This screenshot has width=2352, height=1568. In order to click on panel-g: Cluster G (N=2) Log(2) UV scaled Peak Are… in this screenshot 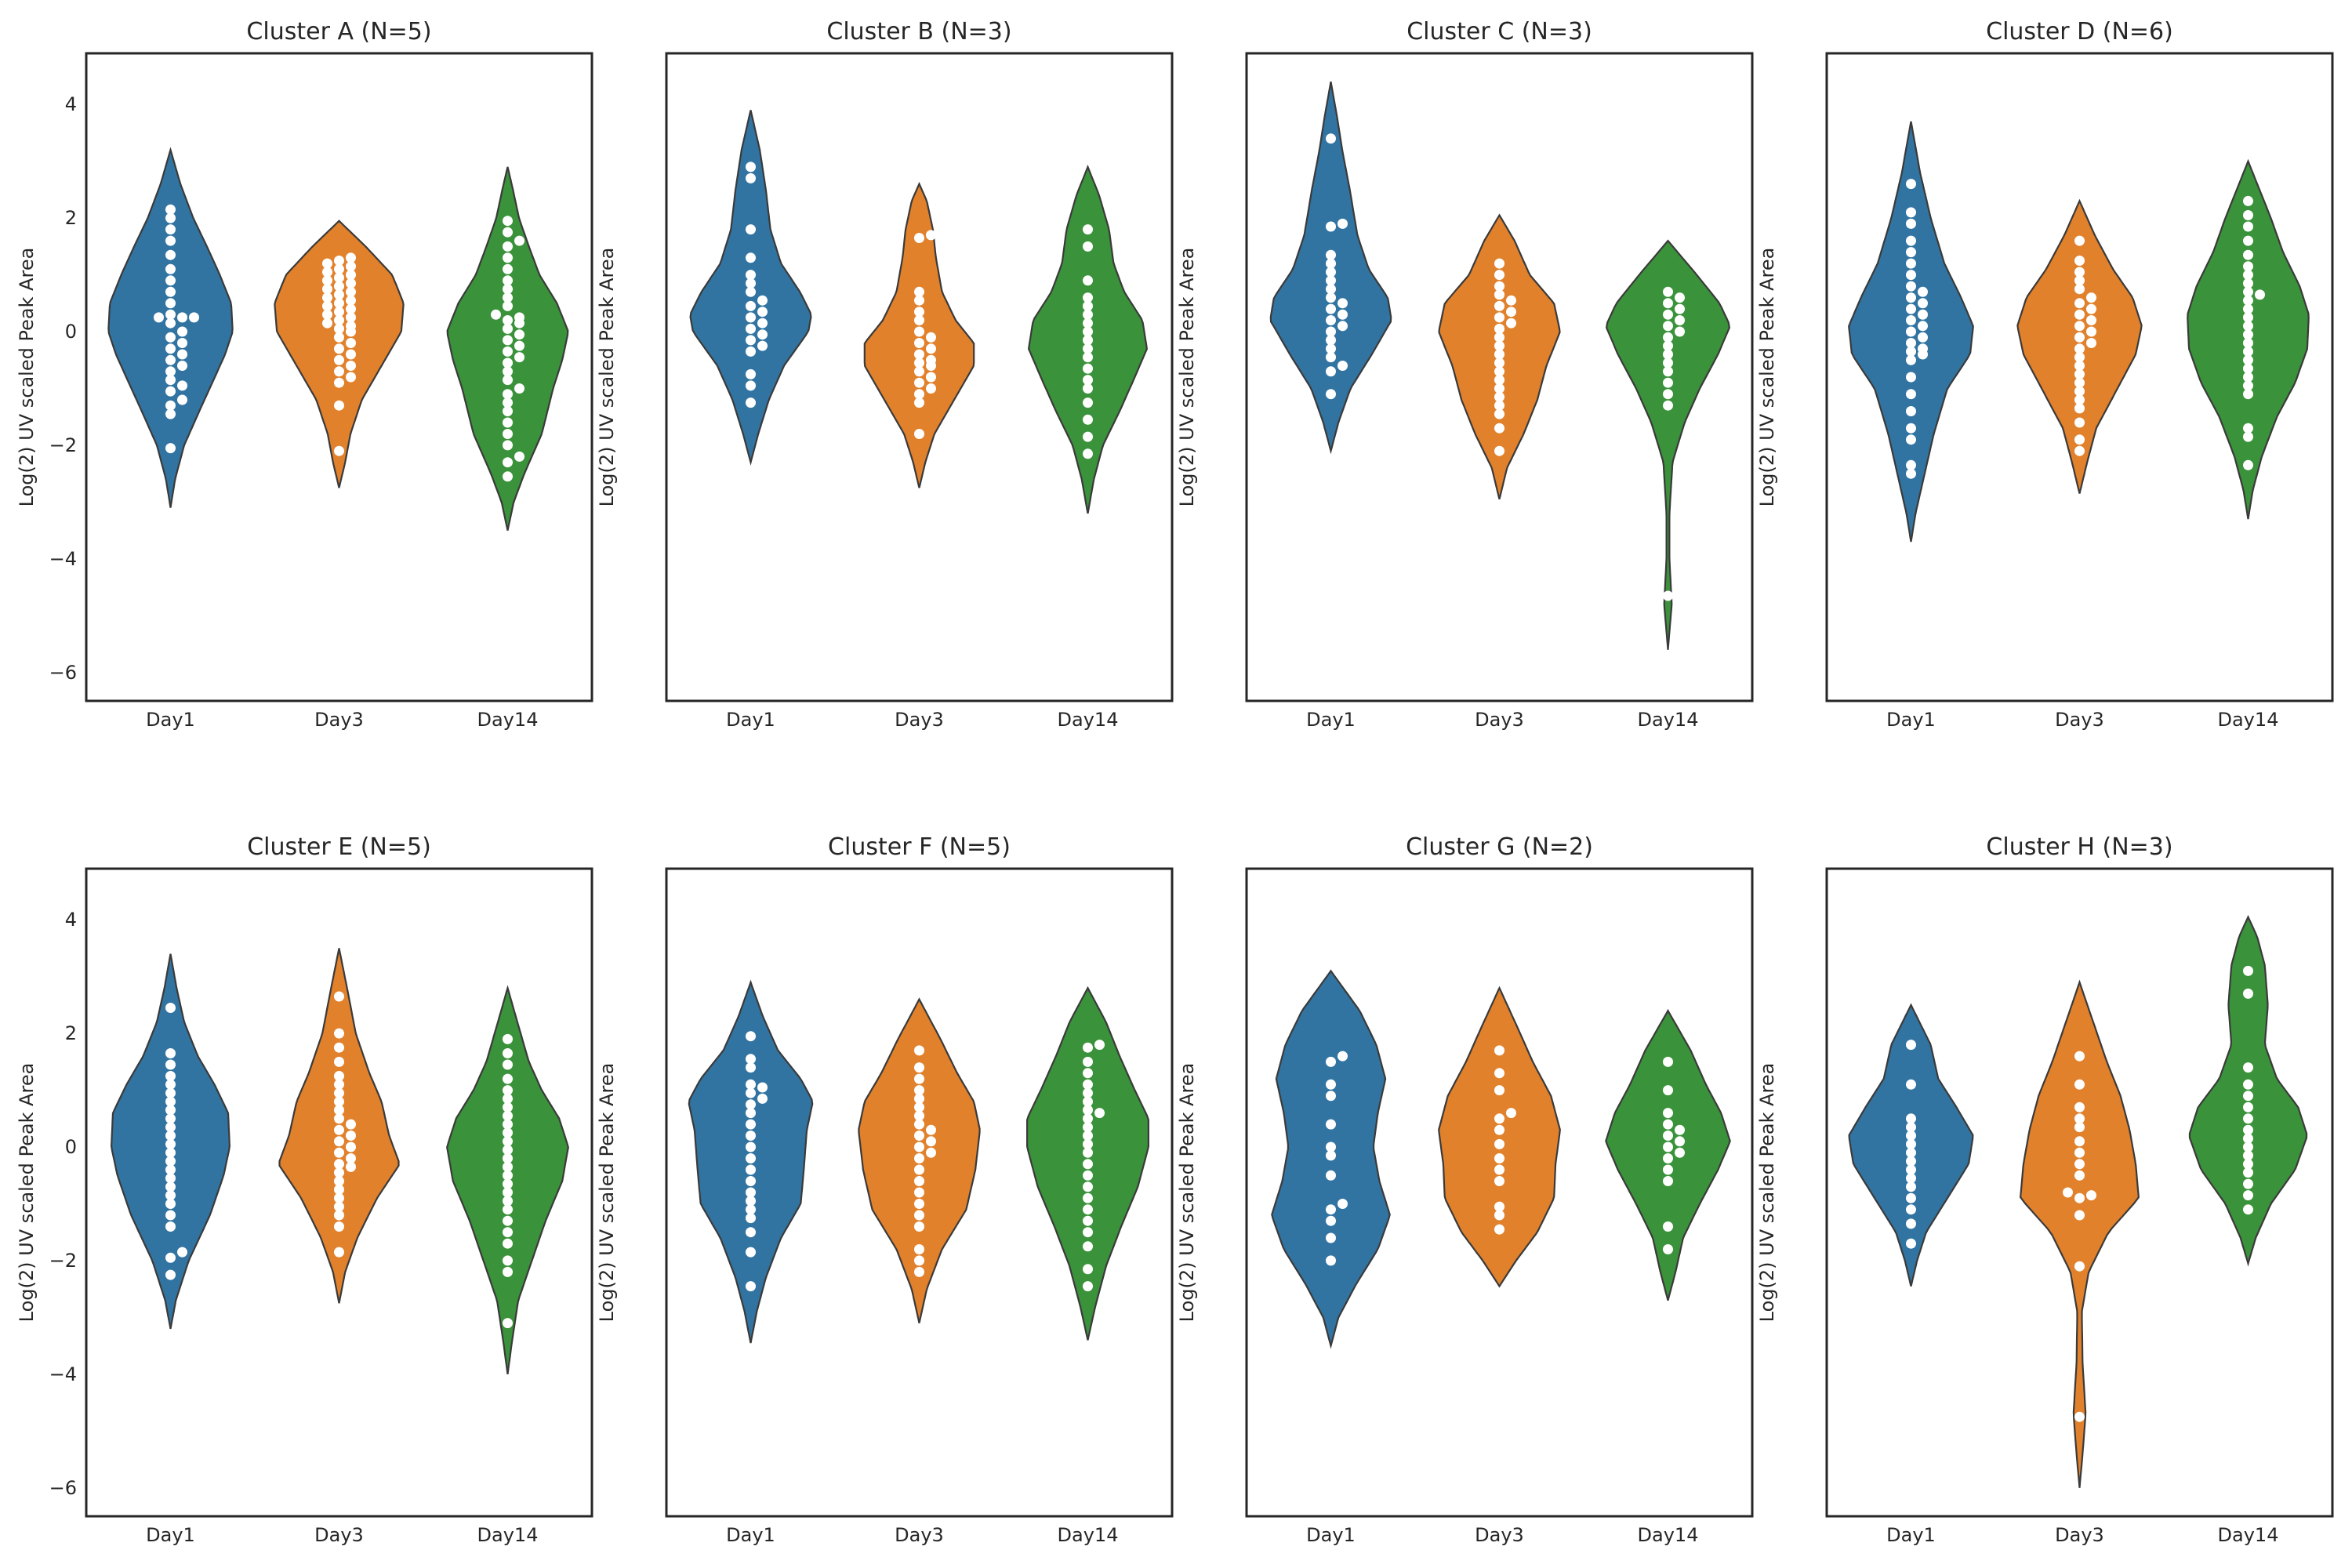, I will do `click(1465, 1189)`.